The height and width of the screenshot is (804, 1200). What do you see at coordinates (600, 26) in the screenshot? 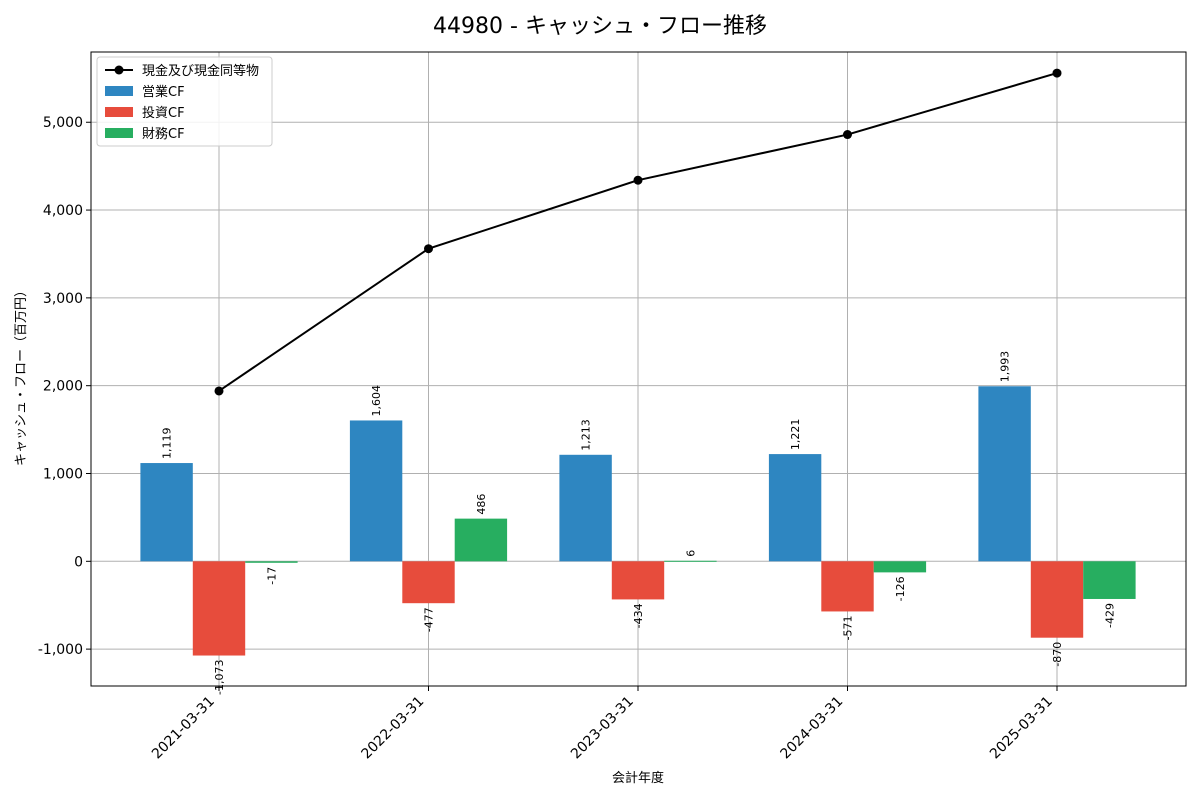
I see `chart-title: 44980 - キャッシュ・フロー推移` at bounding box center [600, 26].